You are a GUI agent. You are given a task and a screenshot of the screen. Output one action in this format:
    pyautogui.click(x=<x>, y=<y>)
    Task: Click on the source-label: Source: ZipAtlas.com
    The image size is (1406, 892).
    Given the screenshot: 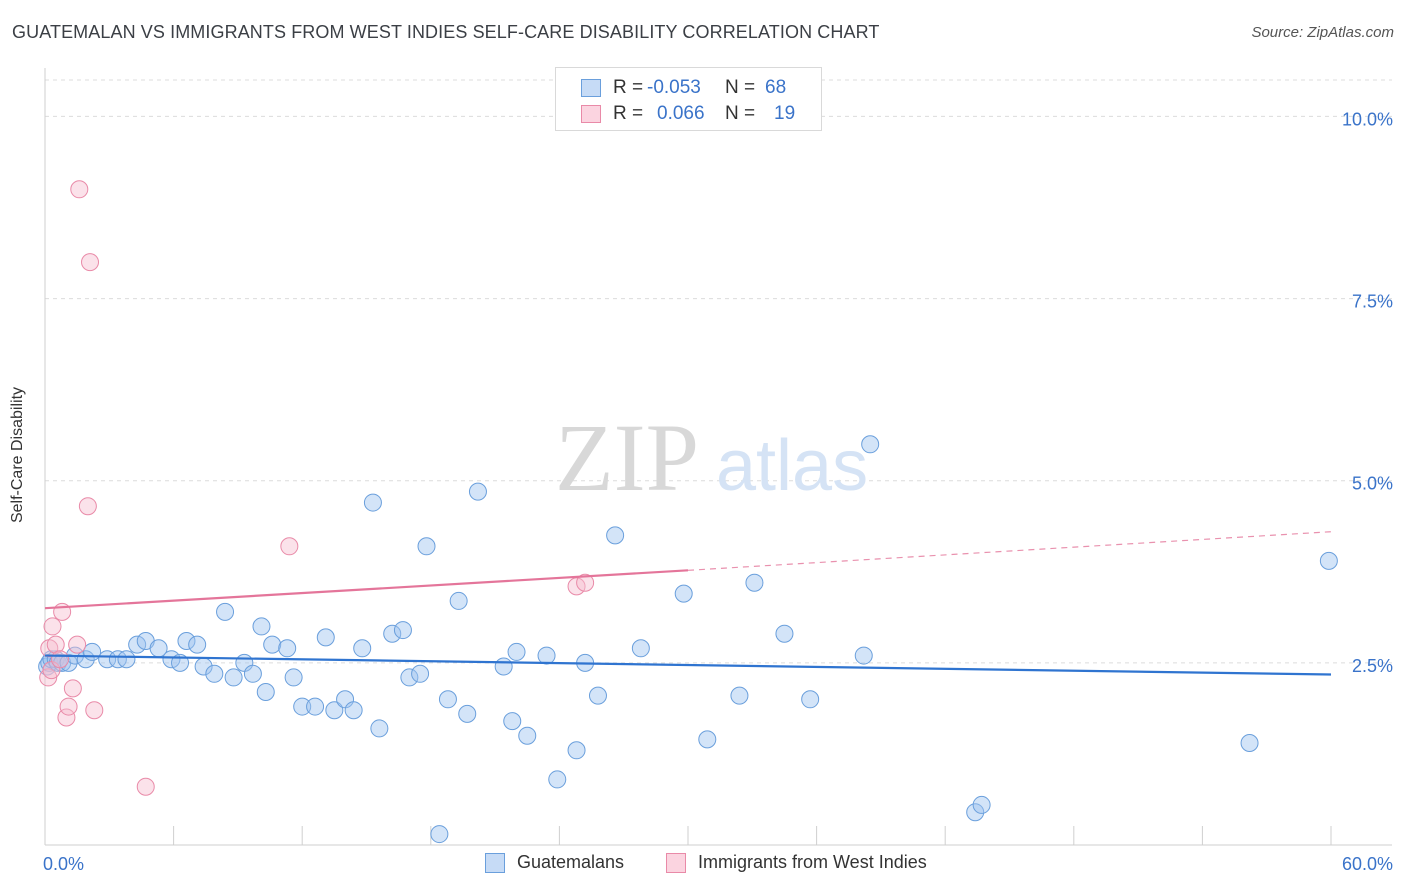 What is the action you would take?
    pyautogui.click(x=1322, y=32)
    